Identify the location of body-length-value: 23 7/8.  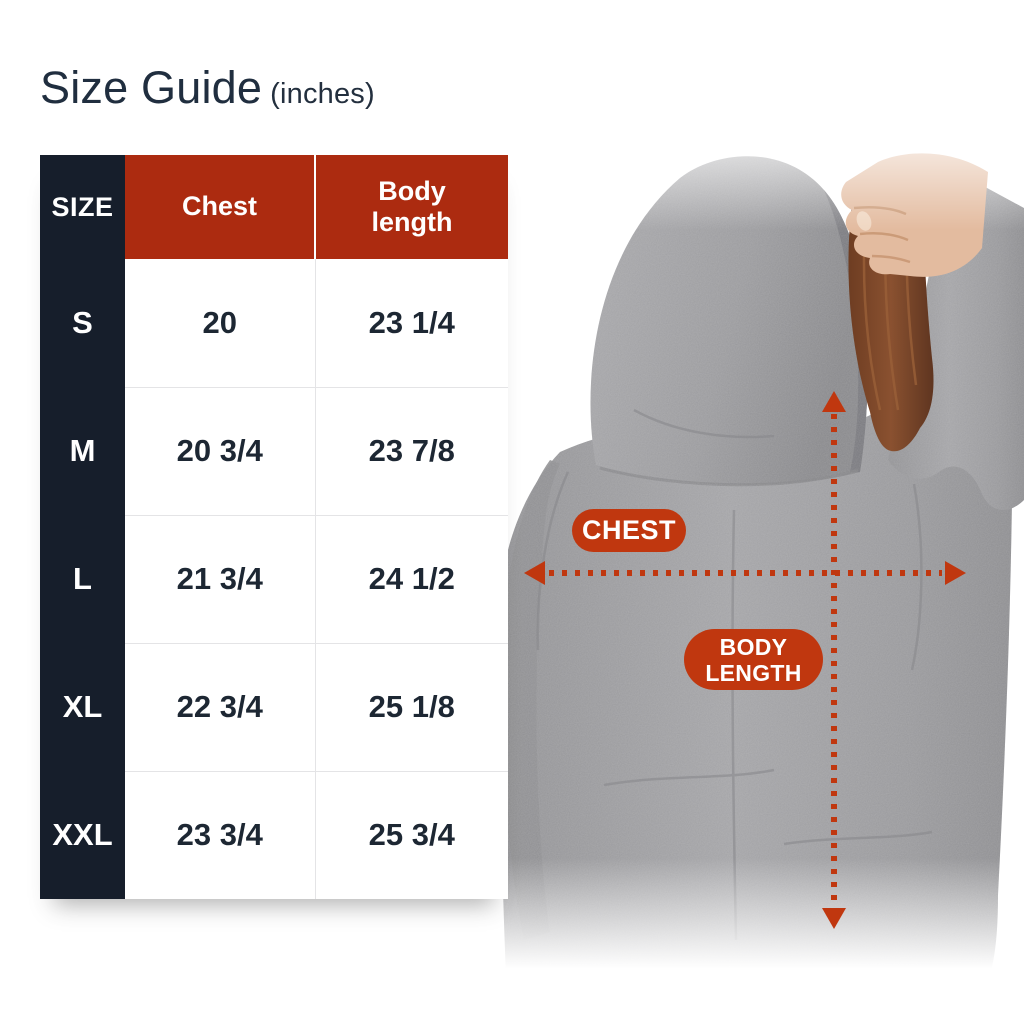
(411, 450).